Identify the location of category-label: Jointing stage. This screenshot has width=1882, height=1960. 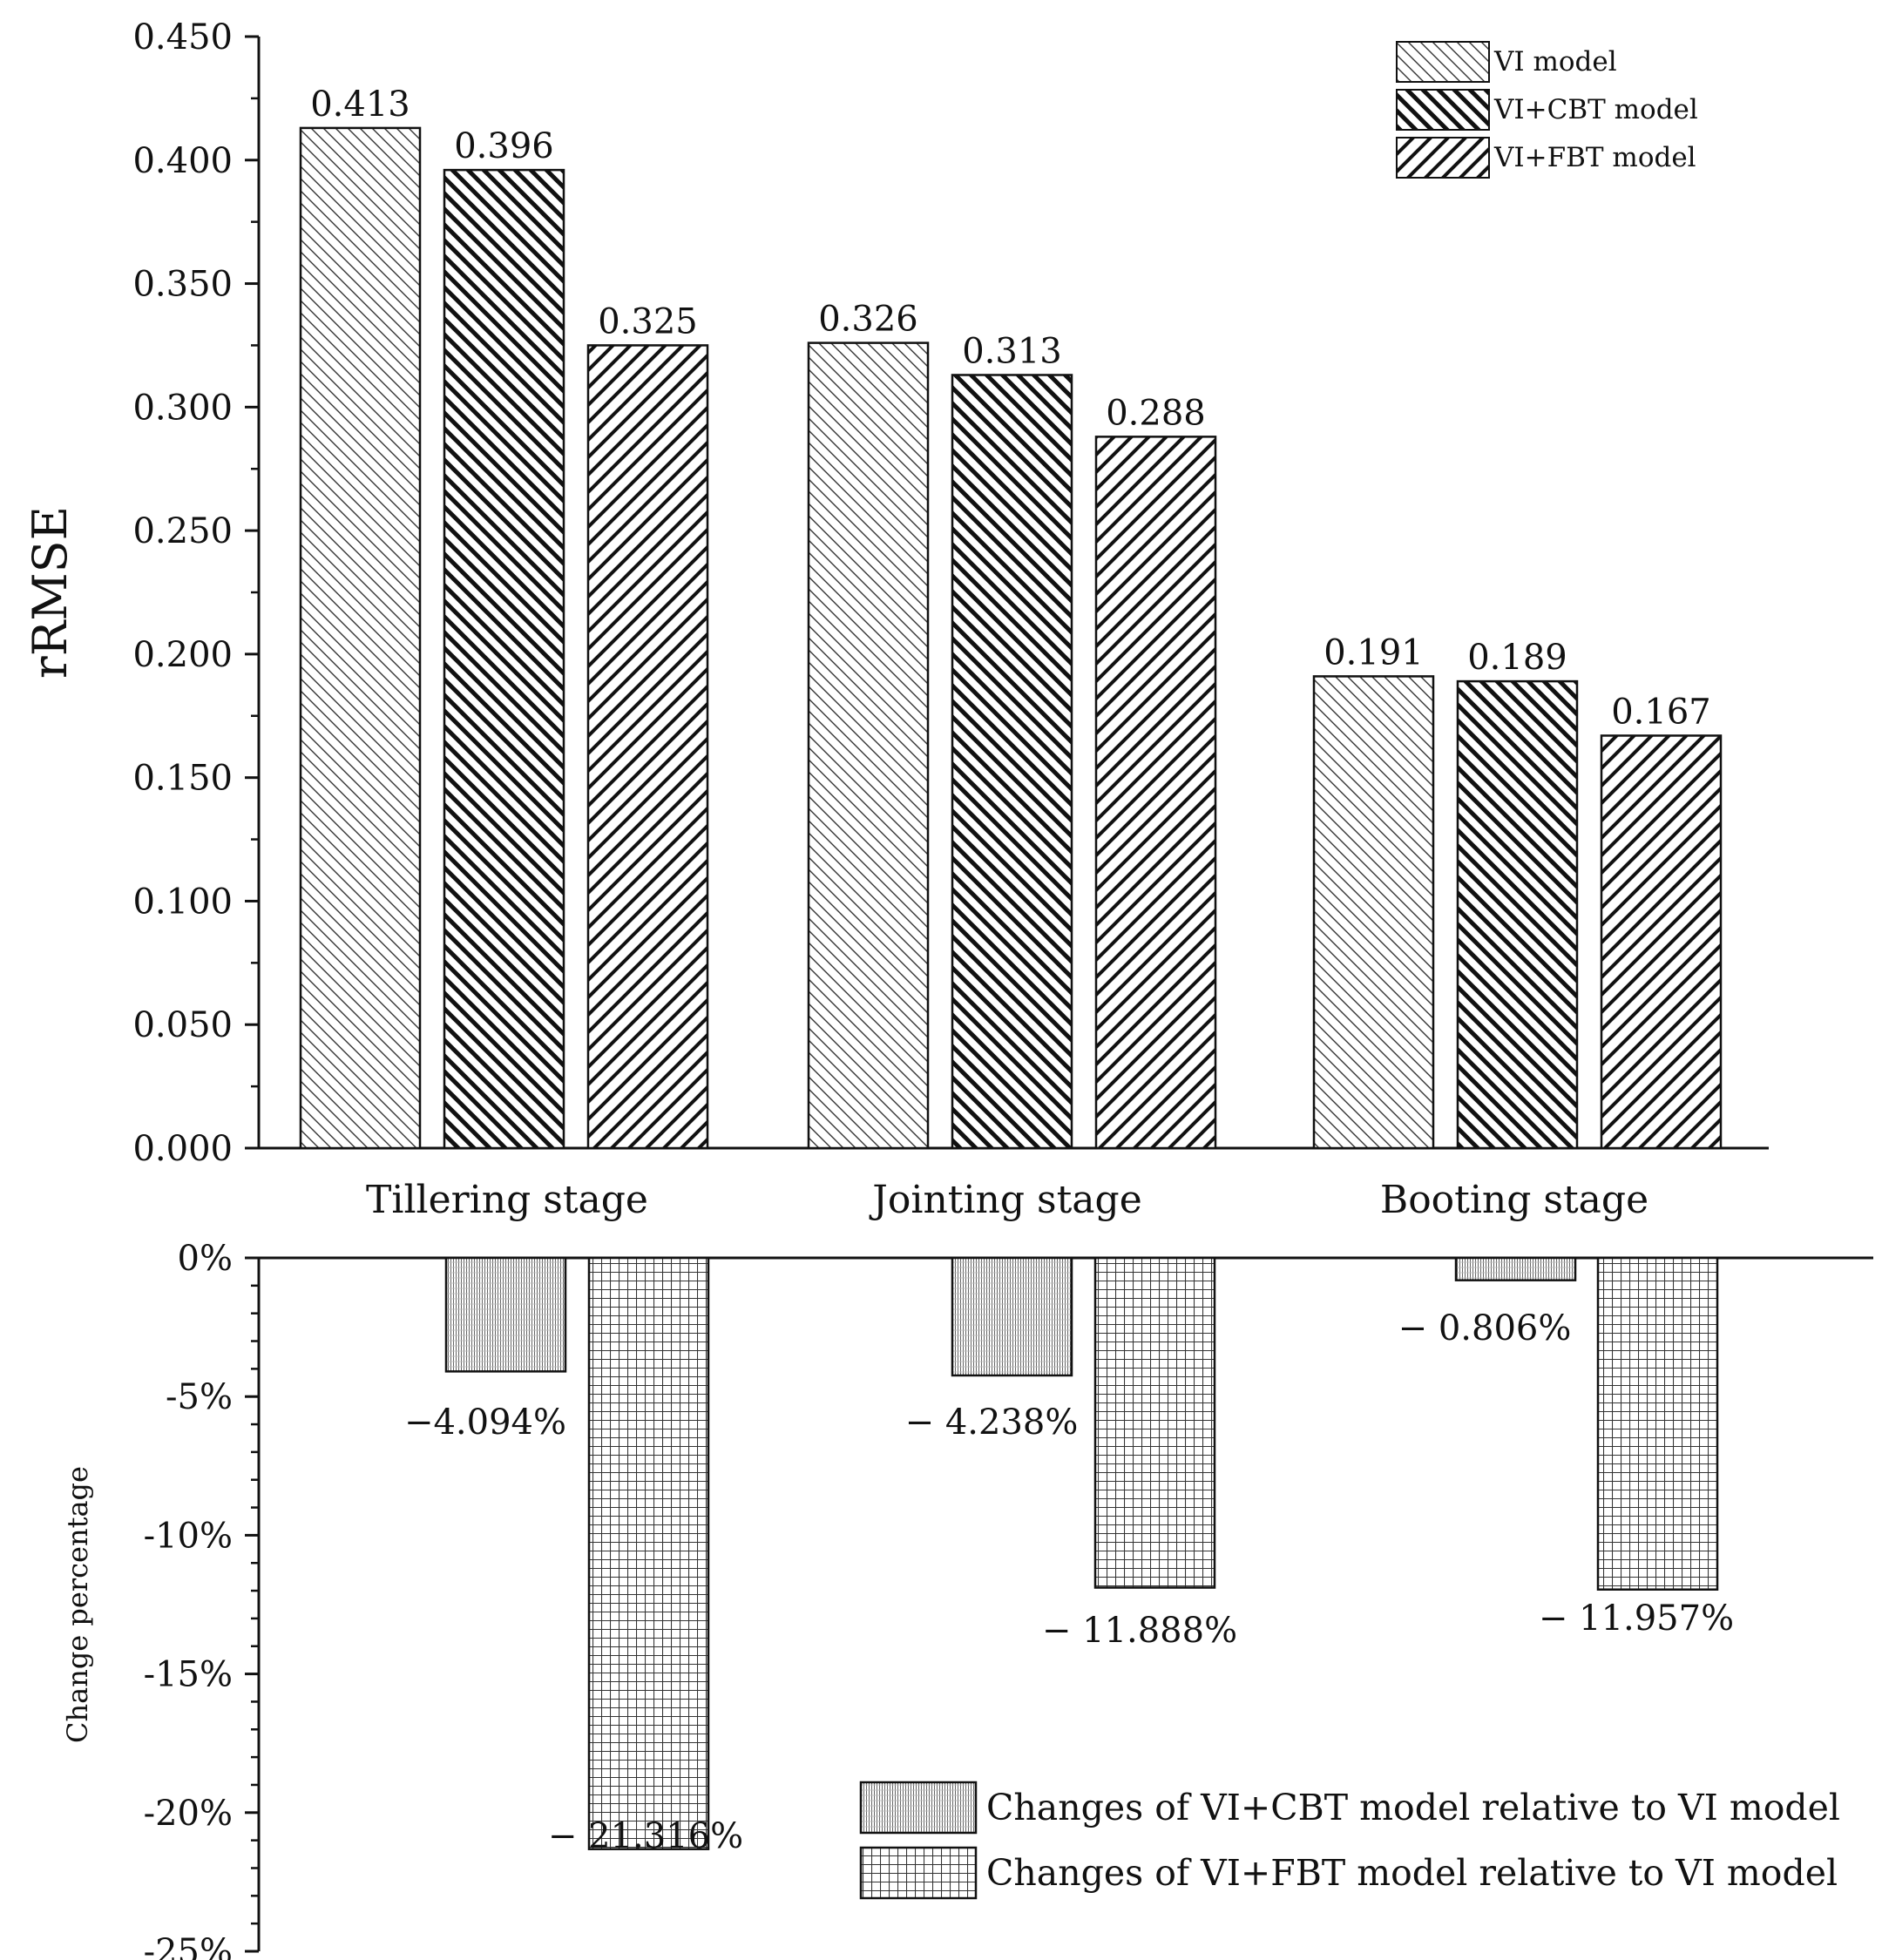
(1005, 1200).